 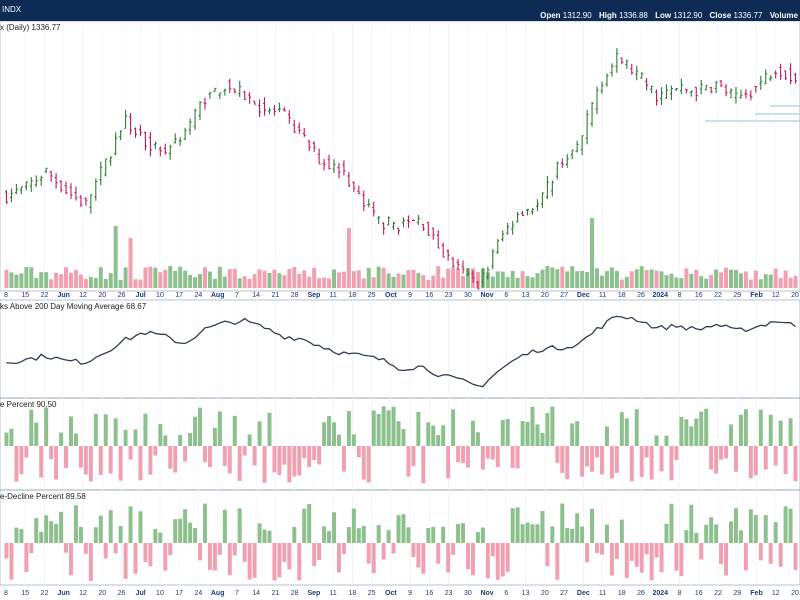 I want to click on x-tick-label: Oct, so click(x=391, y=593).